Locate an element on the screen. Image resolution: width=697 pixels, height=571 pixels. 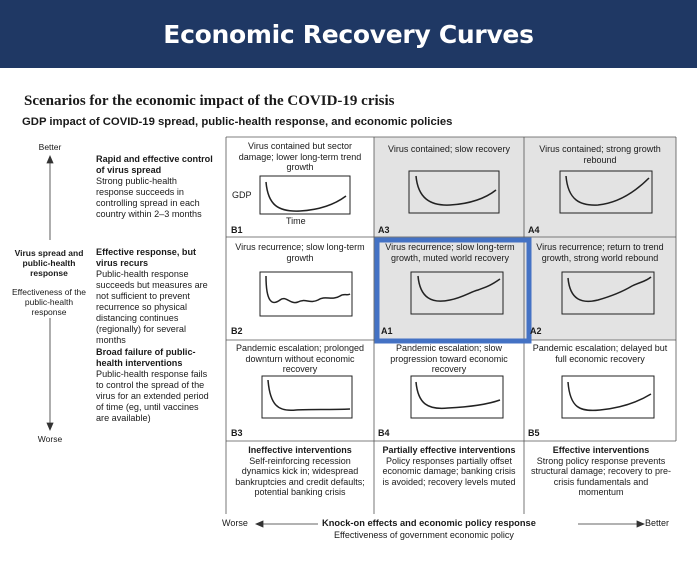
curve-a2 is located at coordinates (609, 289).